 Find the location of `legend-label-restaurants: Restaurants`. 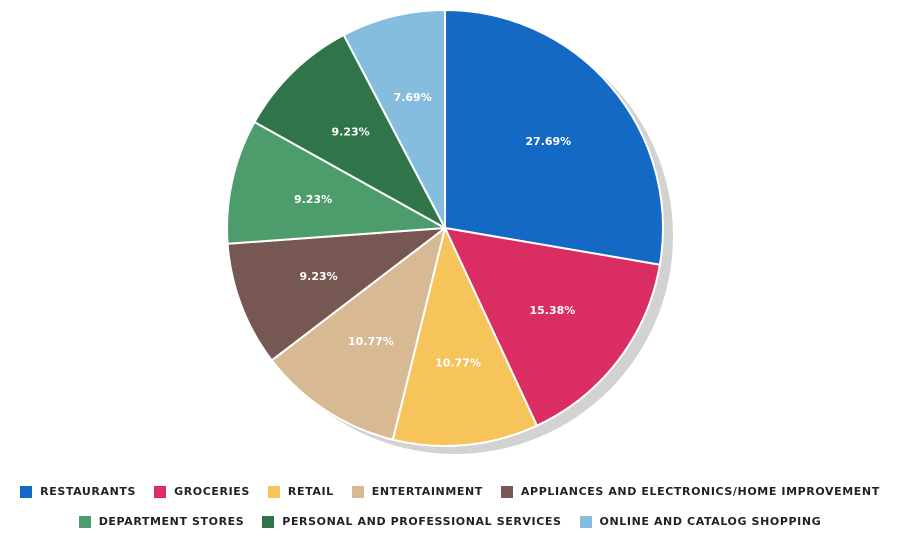

legend-label-restaurants: Restaurants is located at coordinates (88, 491).